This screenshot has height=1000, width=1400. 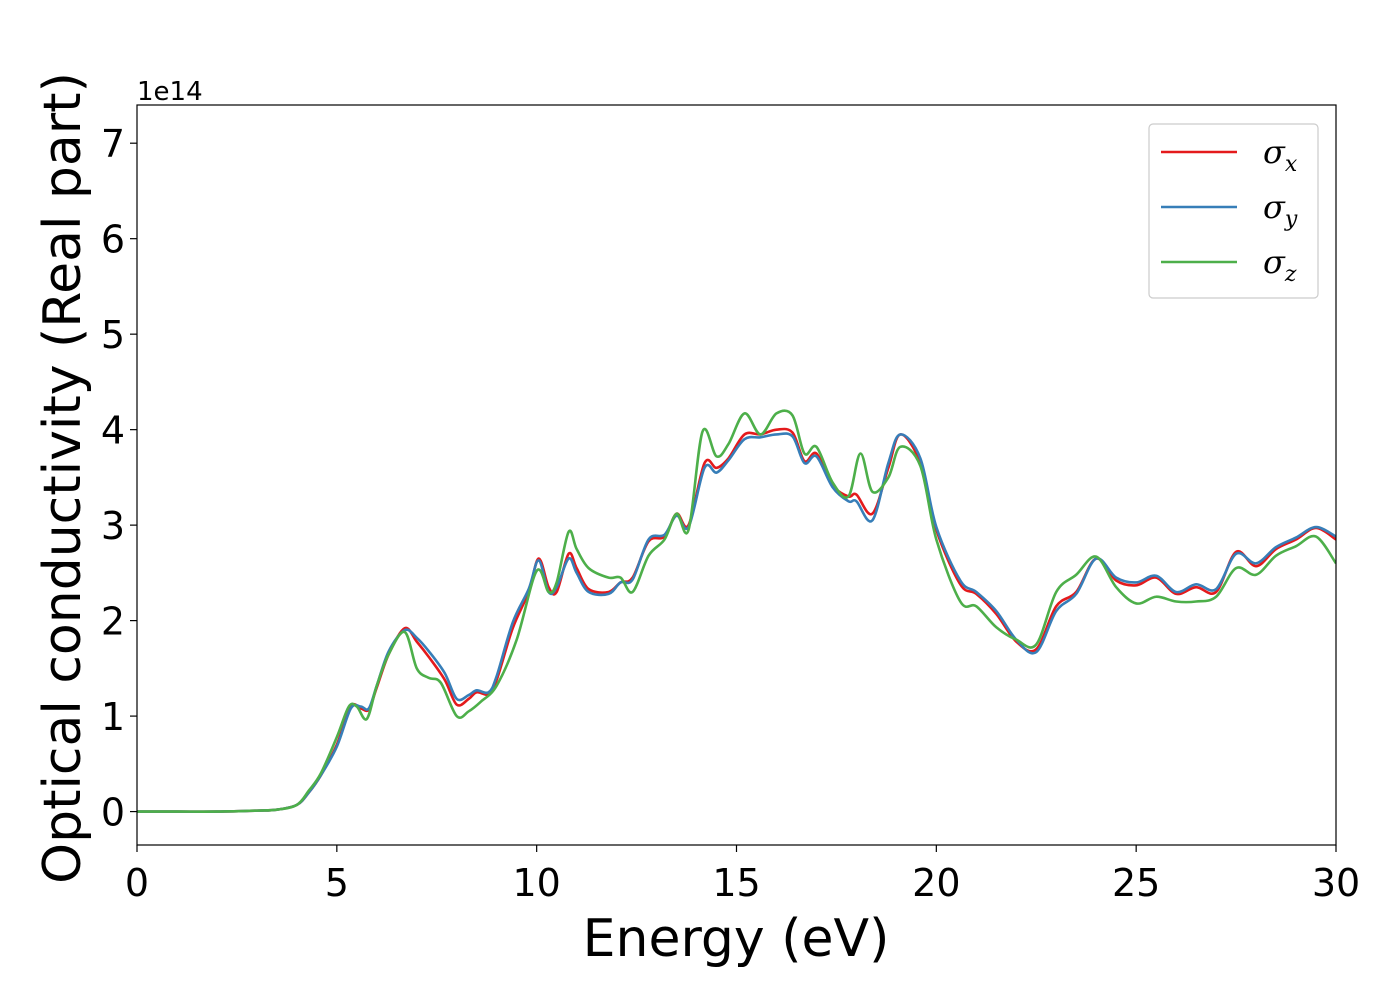 What do you see at coordinates (1336, 883) in the screenshot?
I see `x-tick-label: 30` at bounding box center [1336, 883].